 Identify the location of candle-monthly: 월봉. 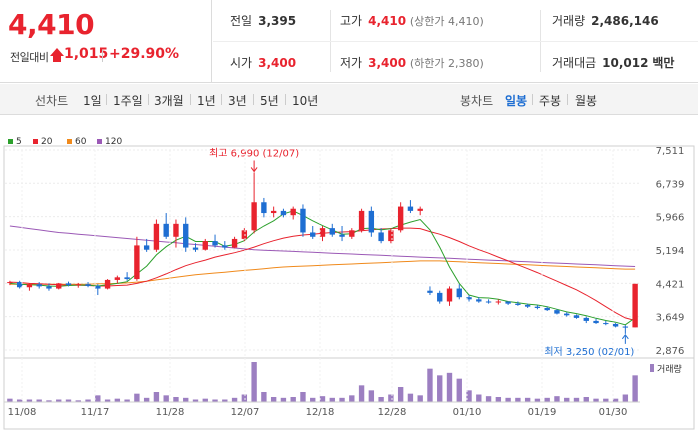
(586, 101).